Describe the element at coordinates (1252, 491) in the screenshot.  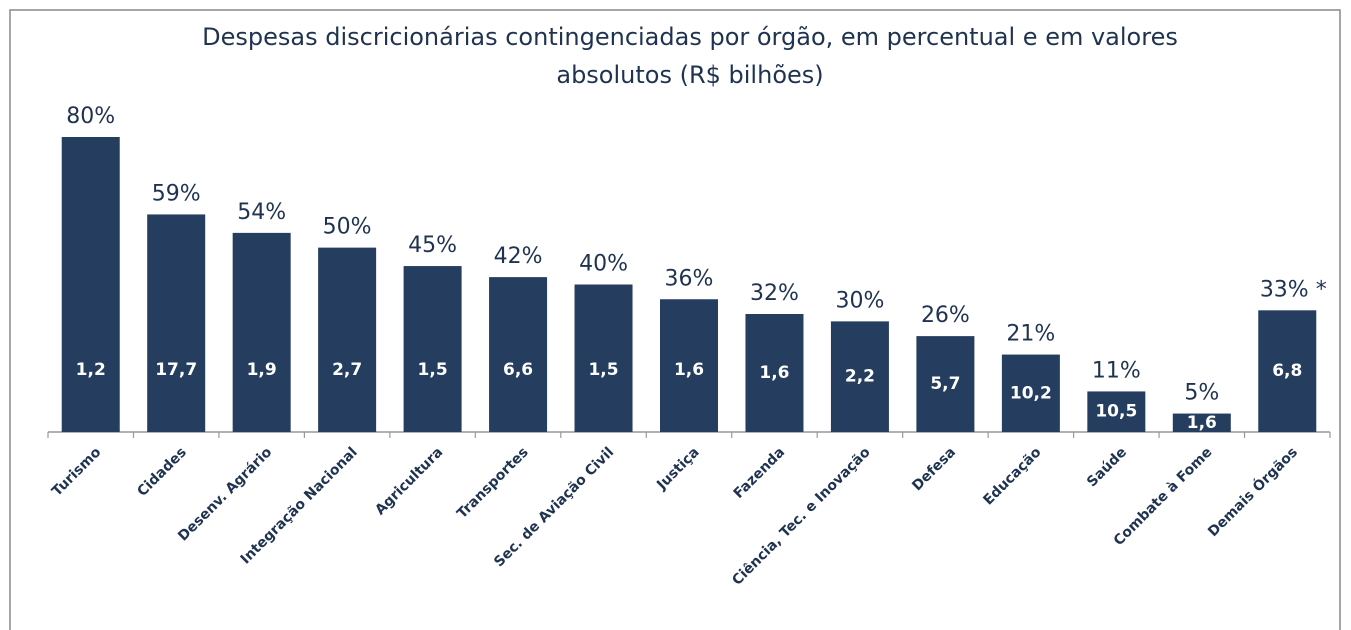
I see `x-tick-label: Demais Órgãos` at that location.